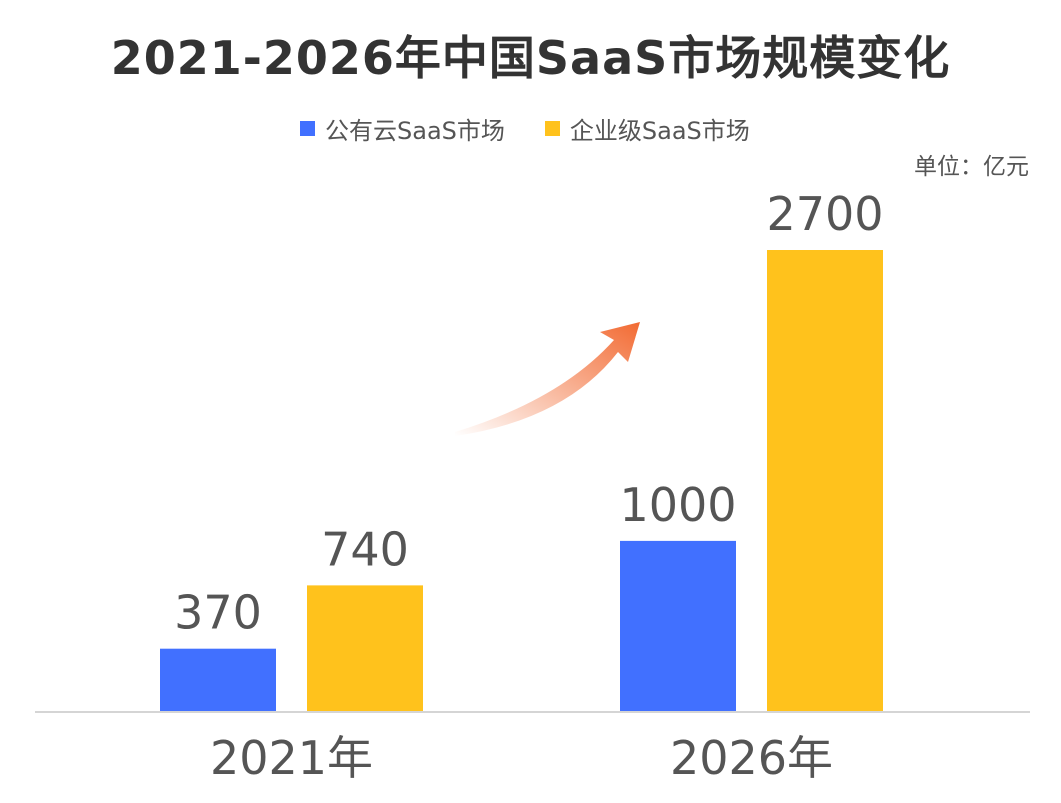  Describe the element at coordinates (415, 130) in the screenshot. I see `legend-label-public-cloud: 公有云SaaS市场` at that location.